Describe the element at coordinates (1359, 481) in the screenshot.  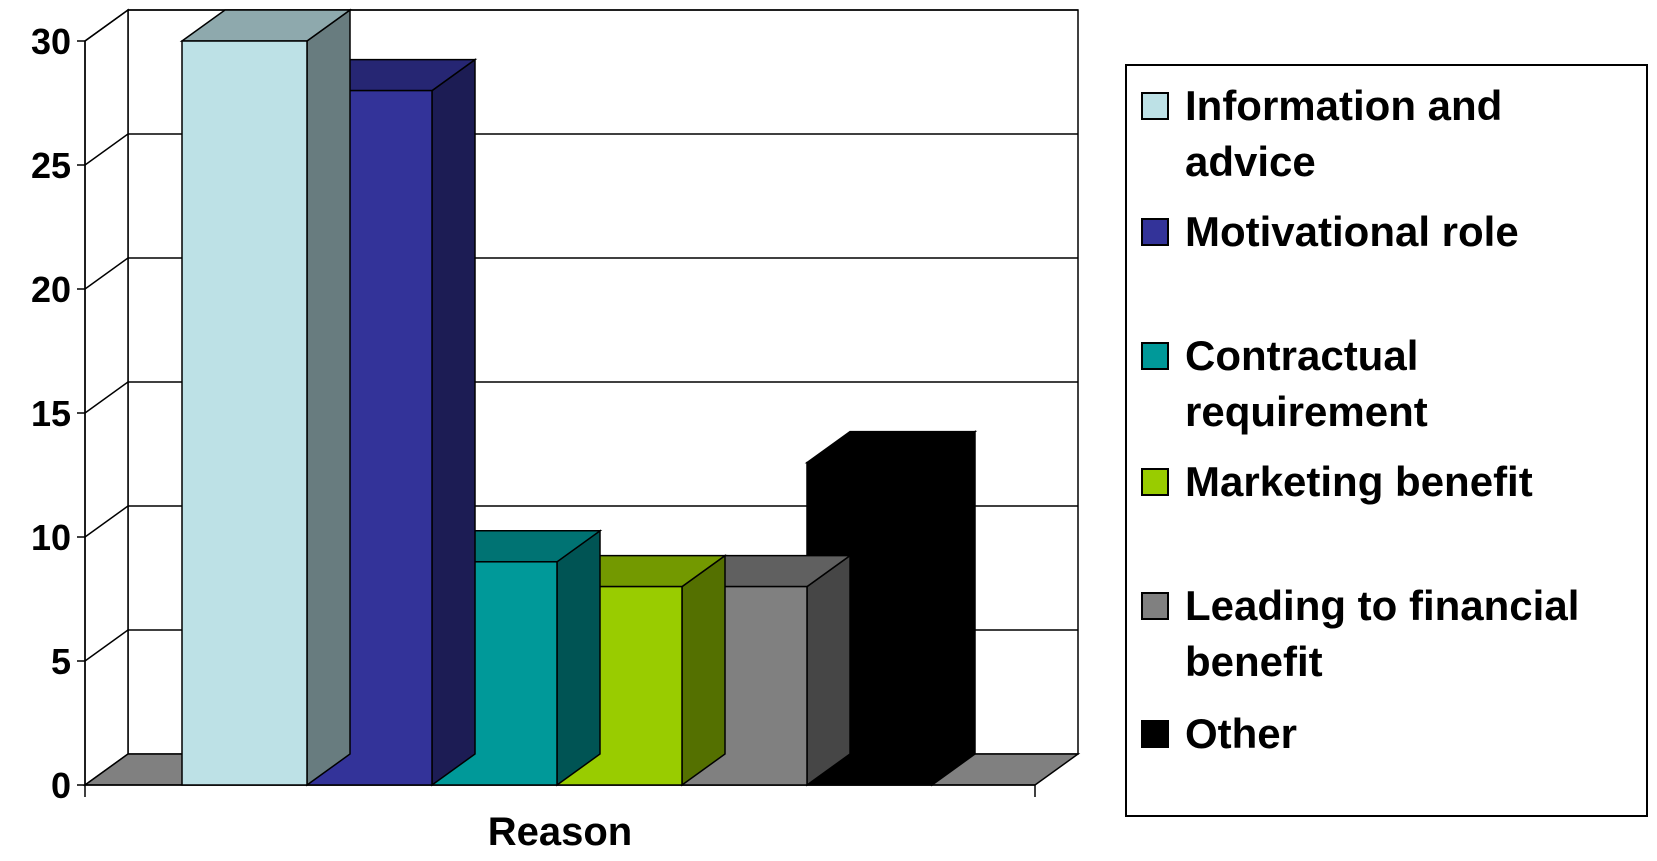
I see `legend-label: Marketing benefit` at that location.